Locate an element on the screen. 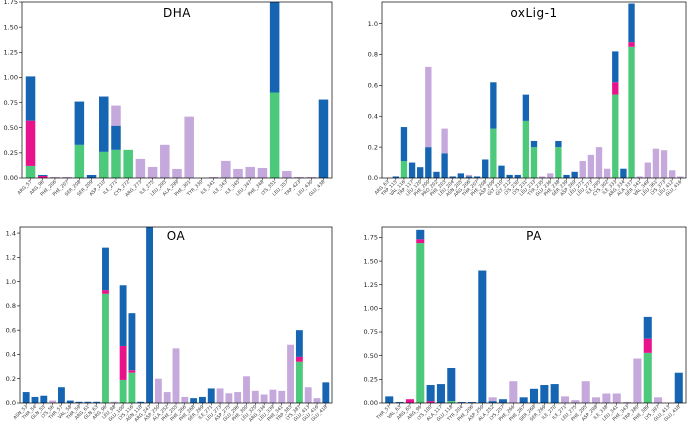 This screenshot has width=692, height=425. bar-GLN_55-seg3 is located at coordinates (44, 399).